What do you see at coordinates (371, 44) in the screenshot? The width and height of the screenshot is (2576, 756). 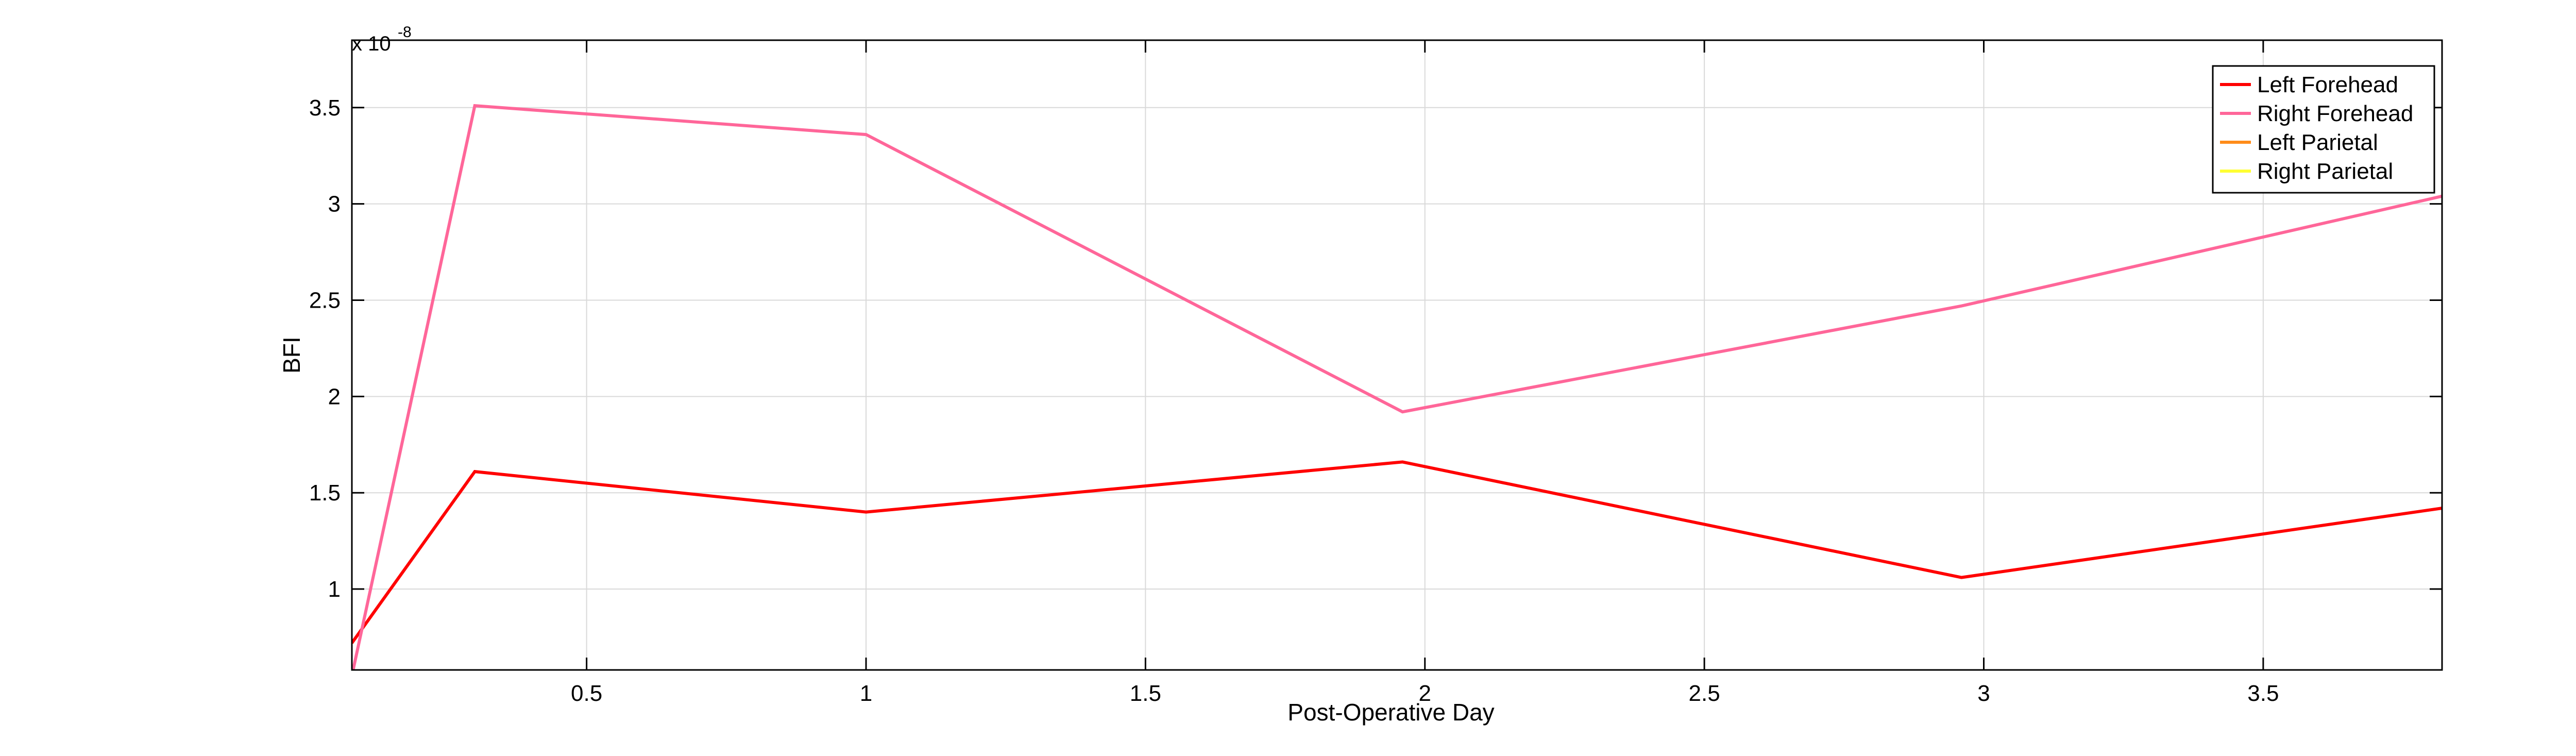 I see `y-multiplier-base: x 10` at bounding box center [371, 44].